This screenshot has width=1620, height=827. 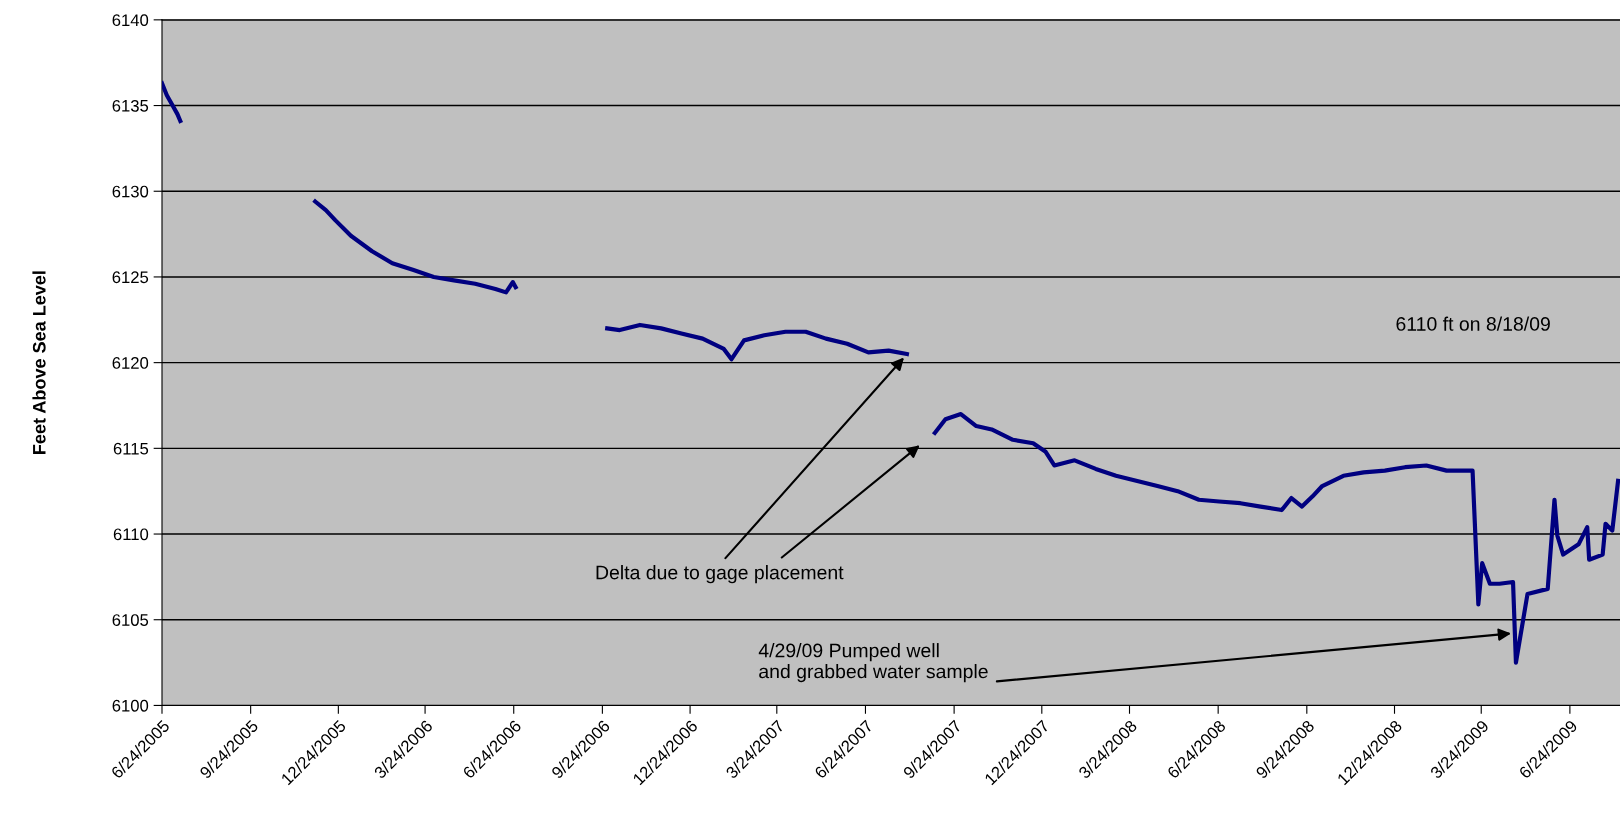 What do you see at coordinates (39, 362) in the screenshot?
I see `y-axis-title: Feet Above Sea Level` at bounding box center [39, 362].